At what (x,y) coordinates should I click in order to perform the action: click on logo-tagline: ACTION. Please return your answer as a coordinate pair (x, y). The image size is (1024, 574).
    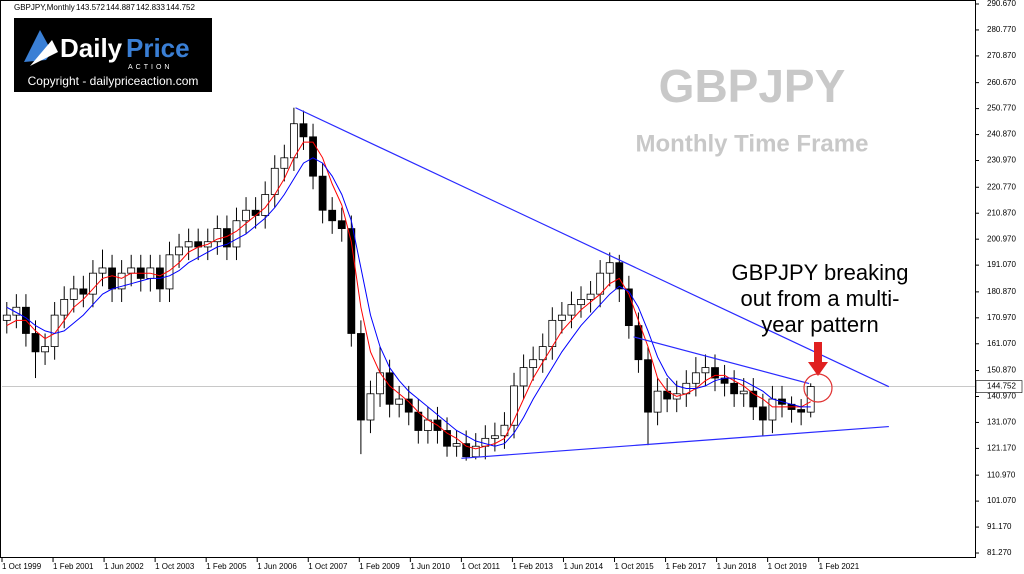
    Looking at the image, I should click on (150, 67).